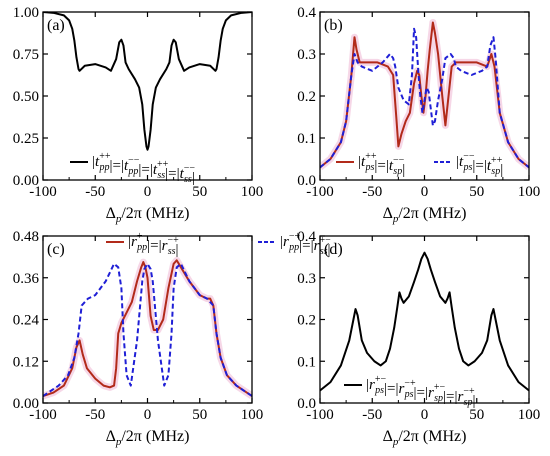 The height and width of the screenshot is (456, 550). Describe the element at coordinates (26, 13) in the screenshot. I see `y-tick-label: 1.00` at that location.